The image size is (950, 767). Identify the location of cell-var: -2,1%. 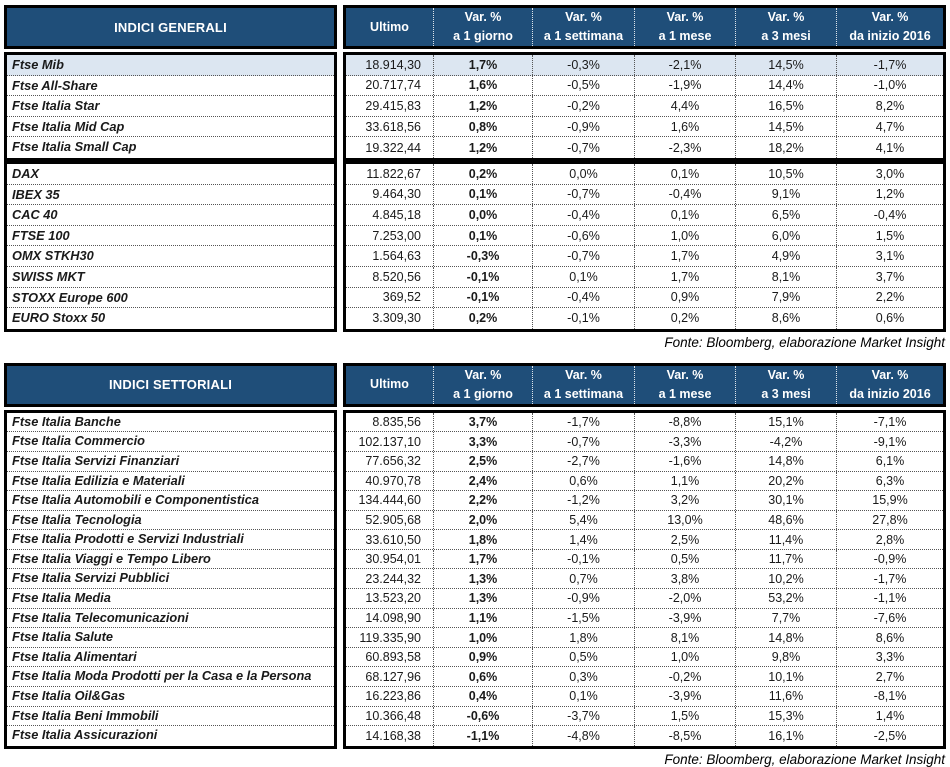
(684, 65).